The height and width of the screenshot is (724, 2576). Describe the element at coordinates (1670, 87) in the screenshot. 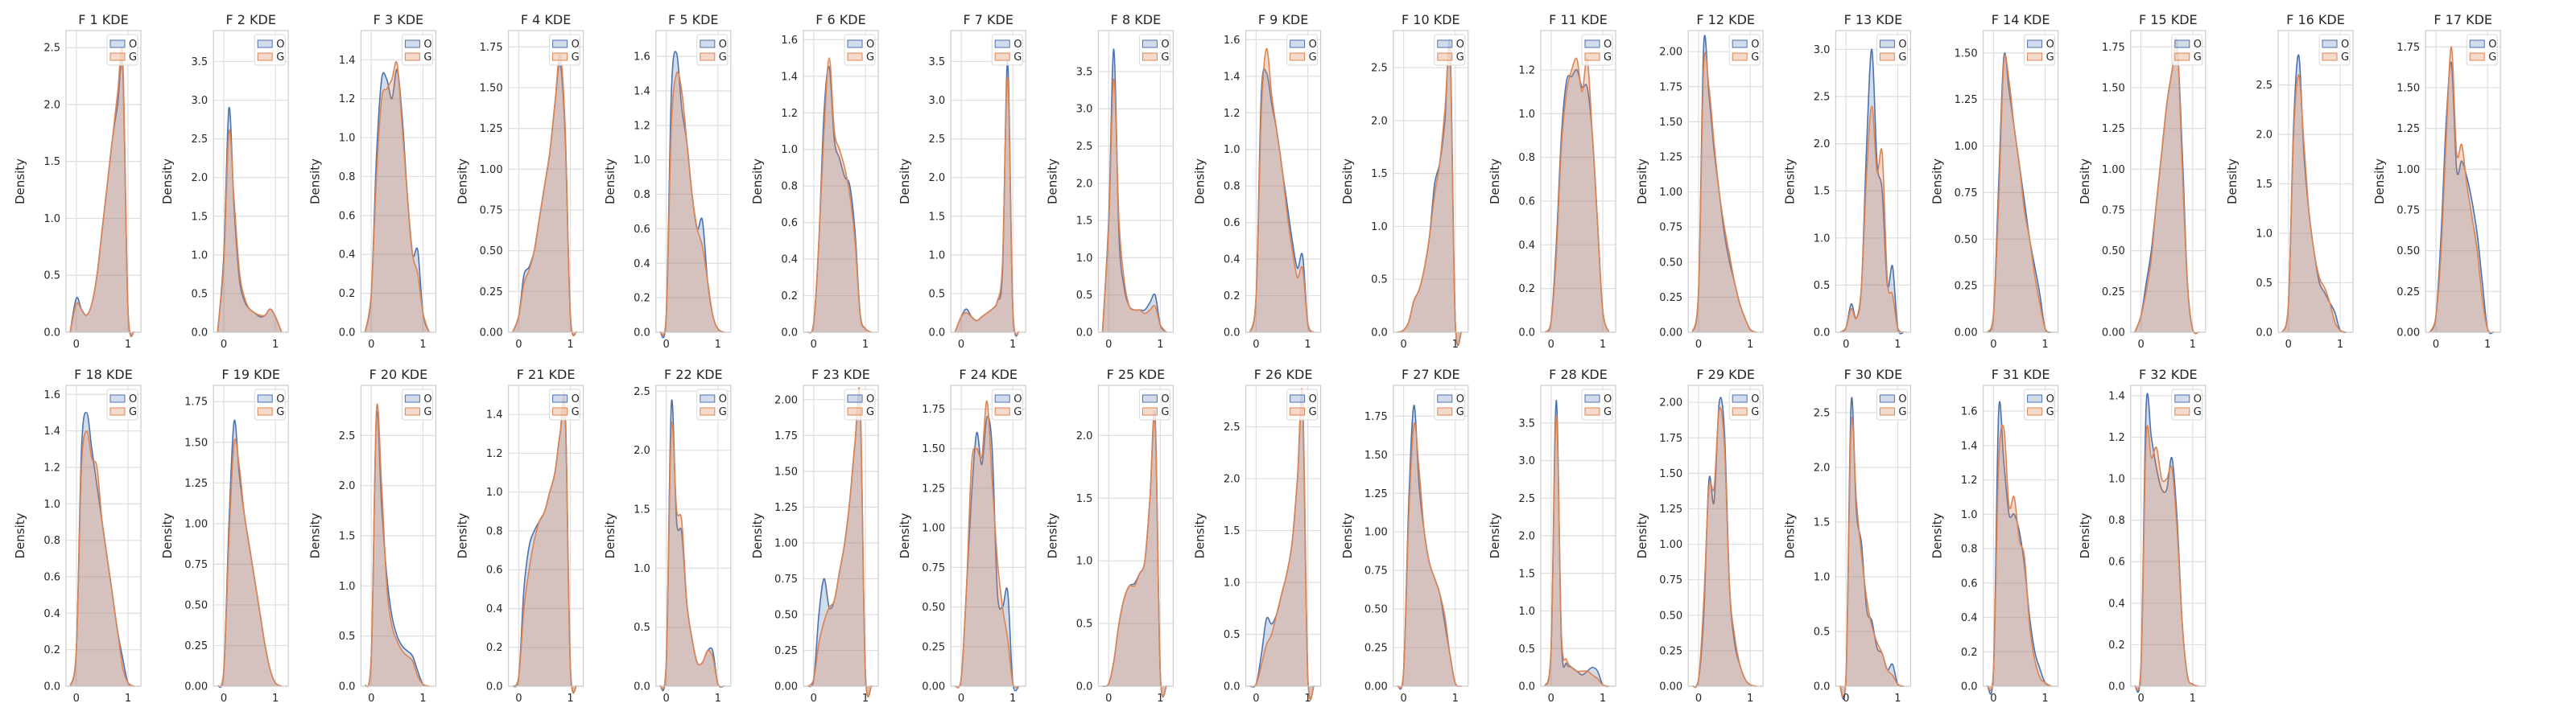

I see `y-tick-label: 1.75` at that location.